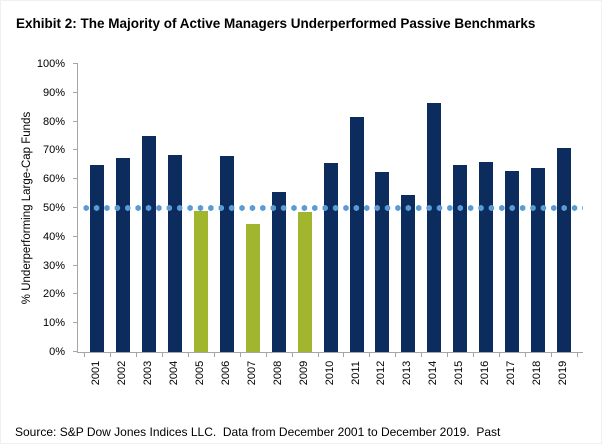 Image resolution: width=602 pixels, height=444 pixels. I want to click on x-tick-label-2004: 2004, so click(174, 373).